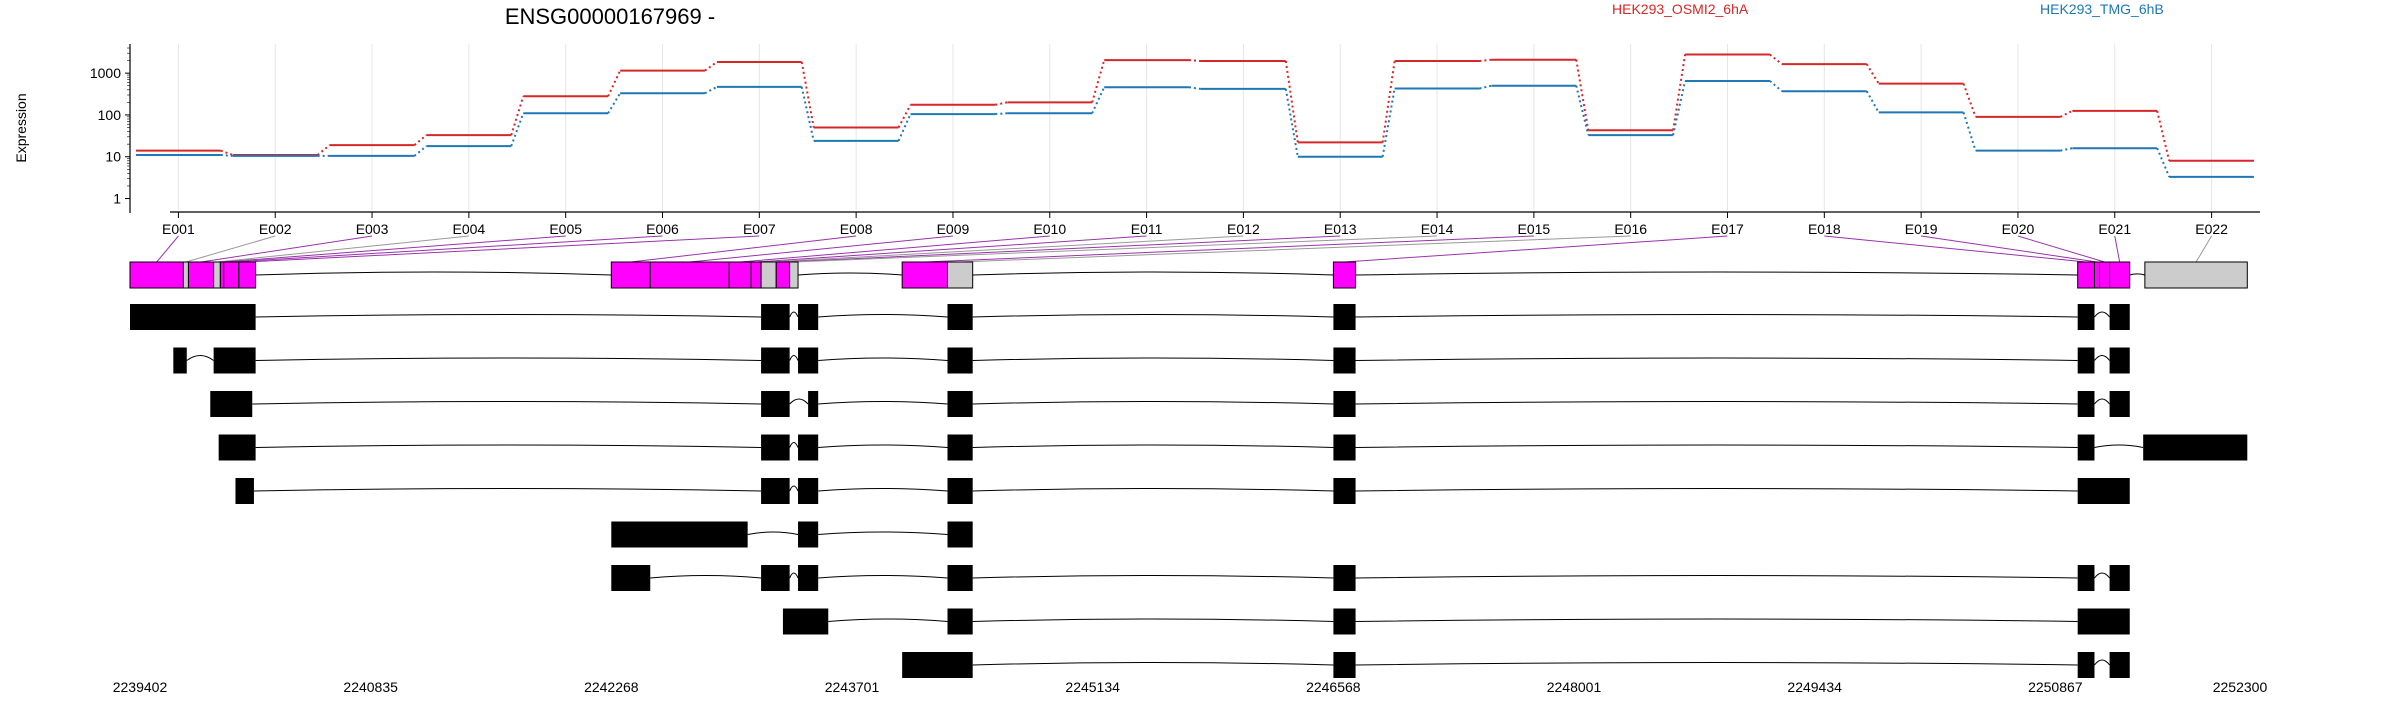  What do you see at coordinates (852, 687) in the screenshot?
I see `coordinate-label: 2243701` at bounding box center [852, 687].